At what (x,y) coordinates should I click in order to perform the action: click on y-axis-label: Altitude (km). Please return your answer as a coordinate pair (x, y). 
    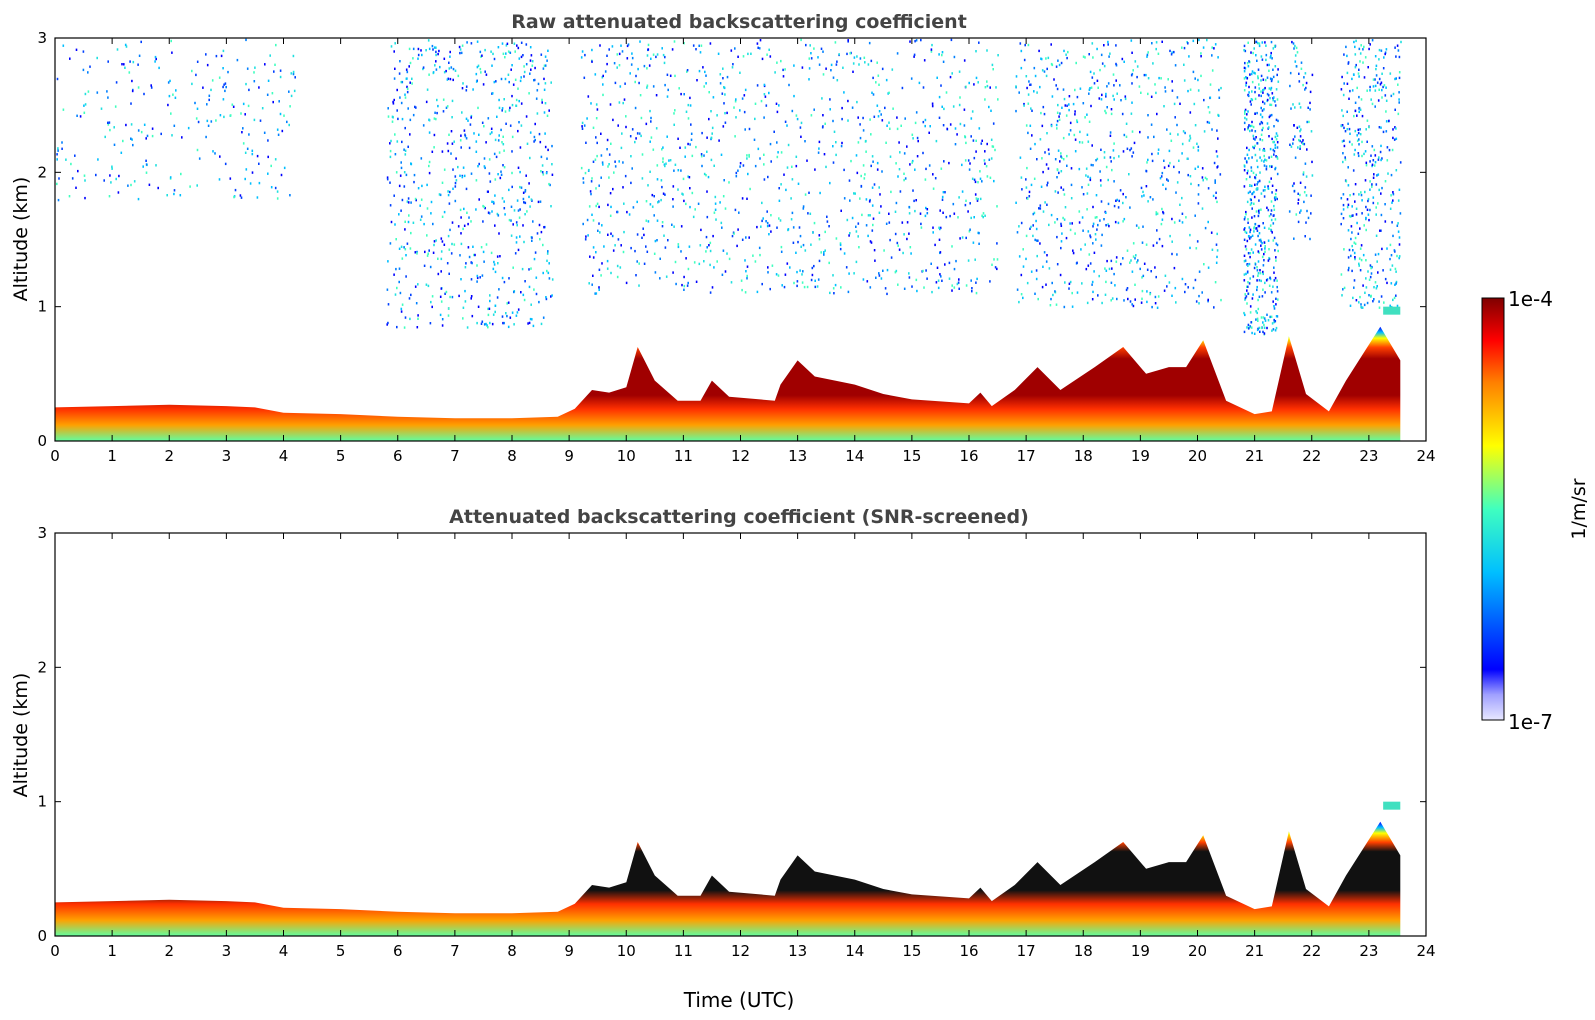
    Looking at the image, I should click on (21, 735).